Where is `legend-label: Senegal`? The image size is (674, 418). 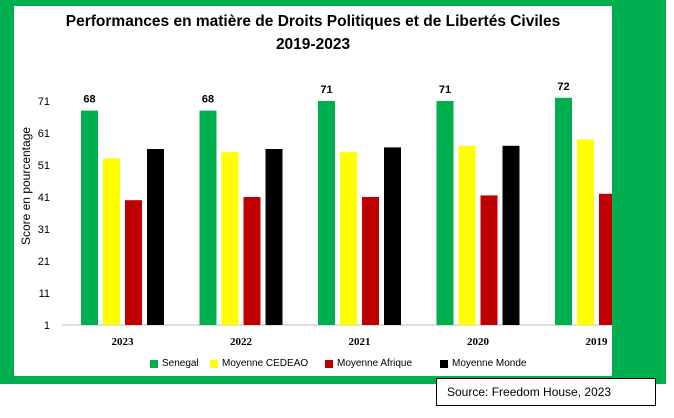
legend-label: Senegal is located at coordinates (180, 363).